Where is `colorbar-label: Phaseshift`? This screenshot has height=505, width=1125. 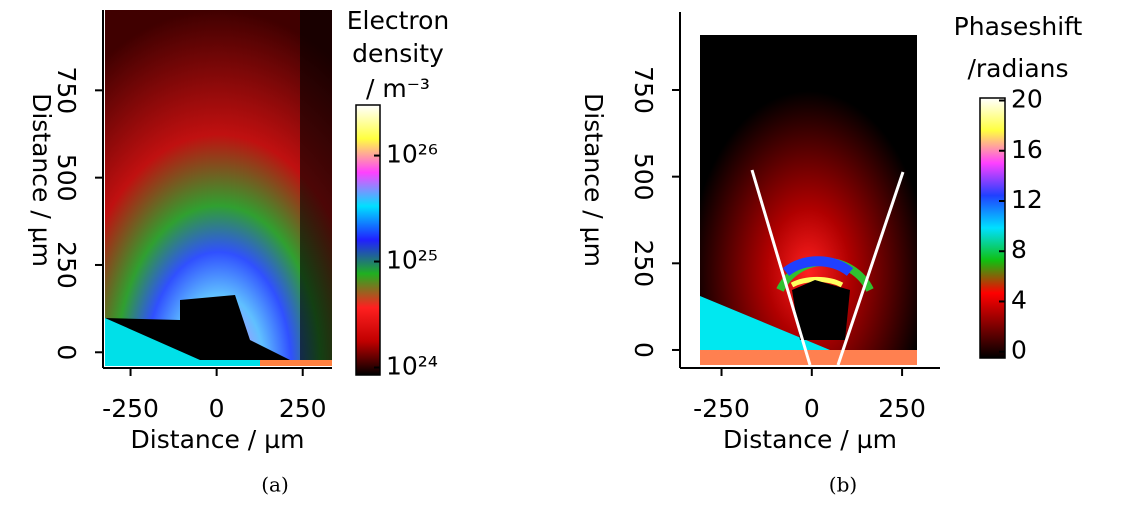
colorbar-label: Phaseshift is located at coordinates (1018, 26).